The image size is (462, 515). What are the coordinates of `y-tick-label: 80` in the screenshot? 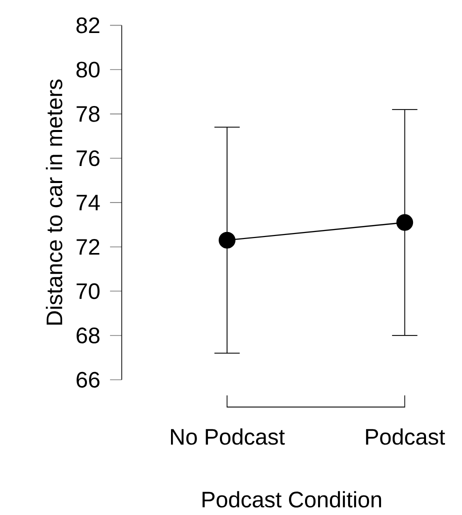 It's located at (88, 70).